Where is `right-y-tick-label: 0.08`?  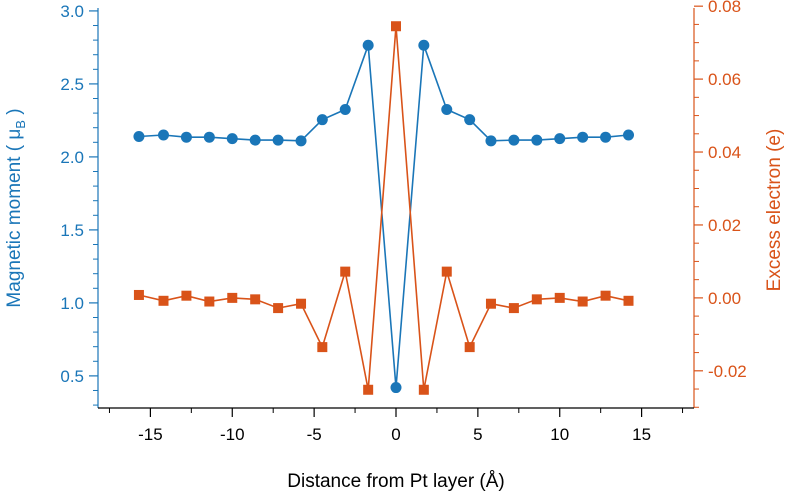
right-y-tick-label: 0.08 is located at coordinates (724, 8).